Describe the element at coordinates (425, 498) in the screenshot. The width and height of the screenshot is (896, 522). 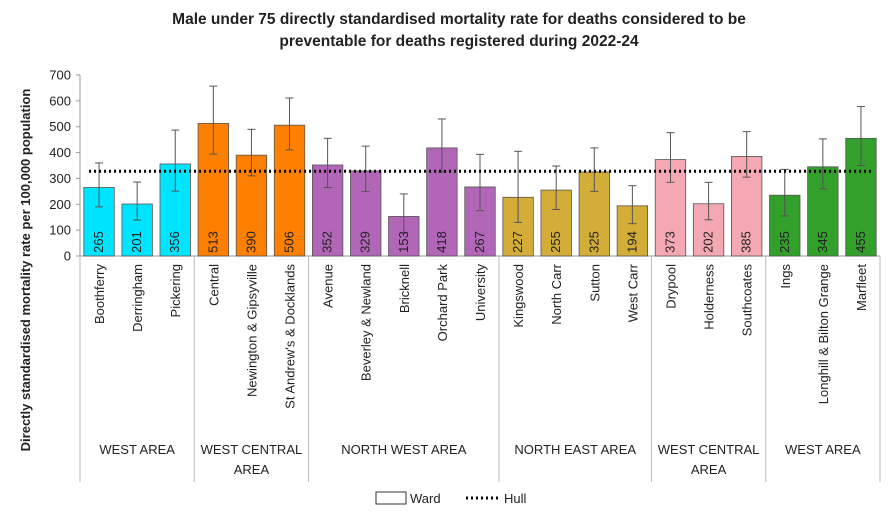
I see `legend-label: Ward` at that location.